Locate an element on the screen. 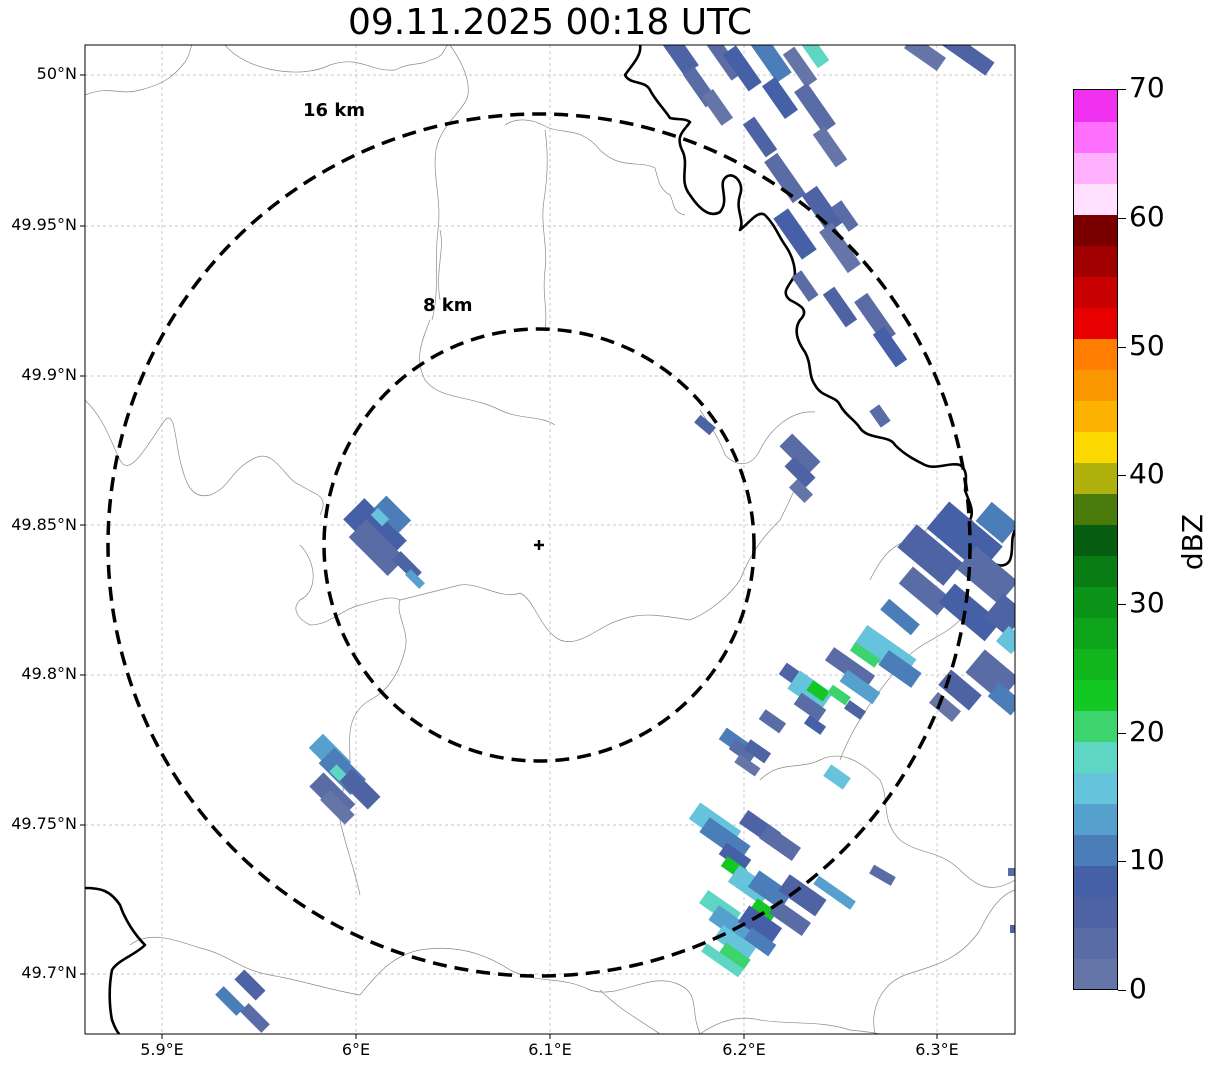  map-title: 09.11.2025 00:18 UTC is located at coordinates (550, 22).